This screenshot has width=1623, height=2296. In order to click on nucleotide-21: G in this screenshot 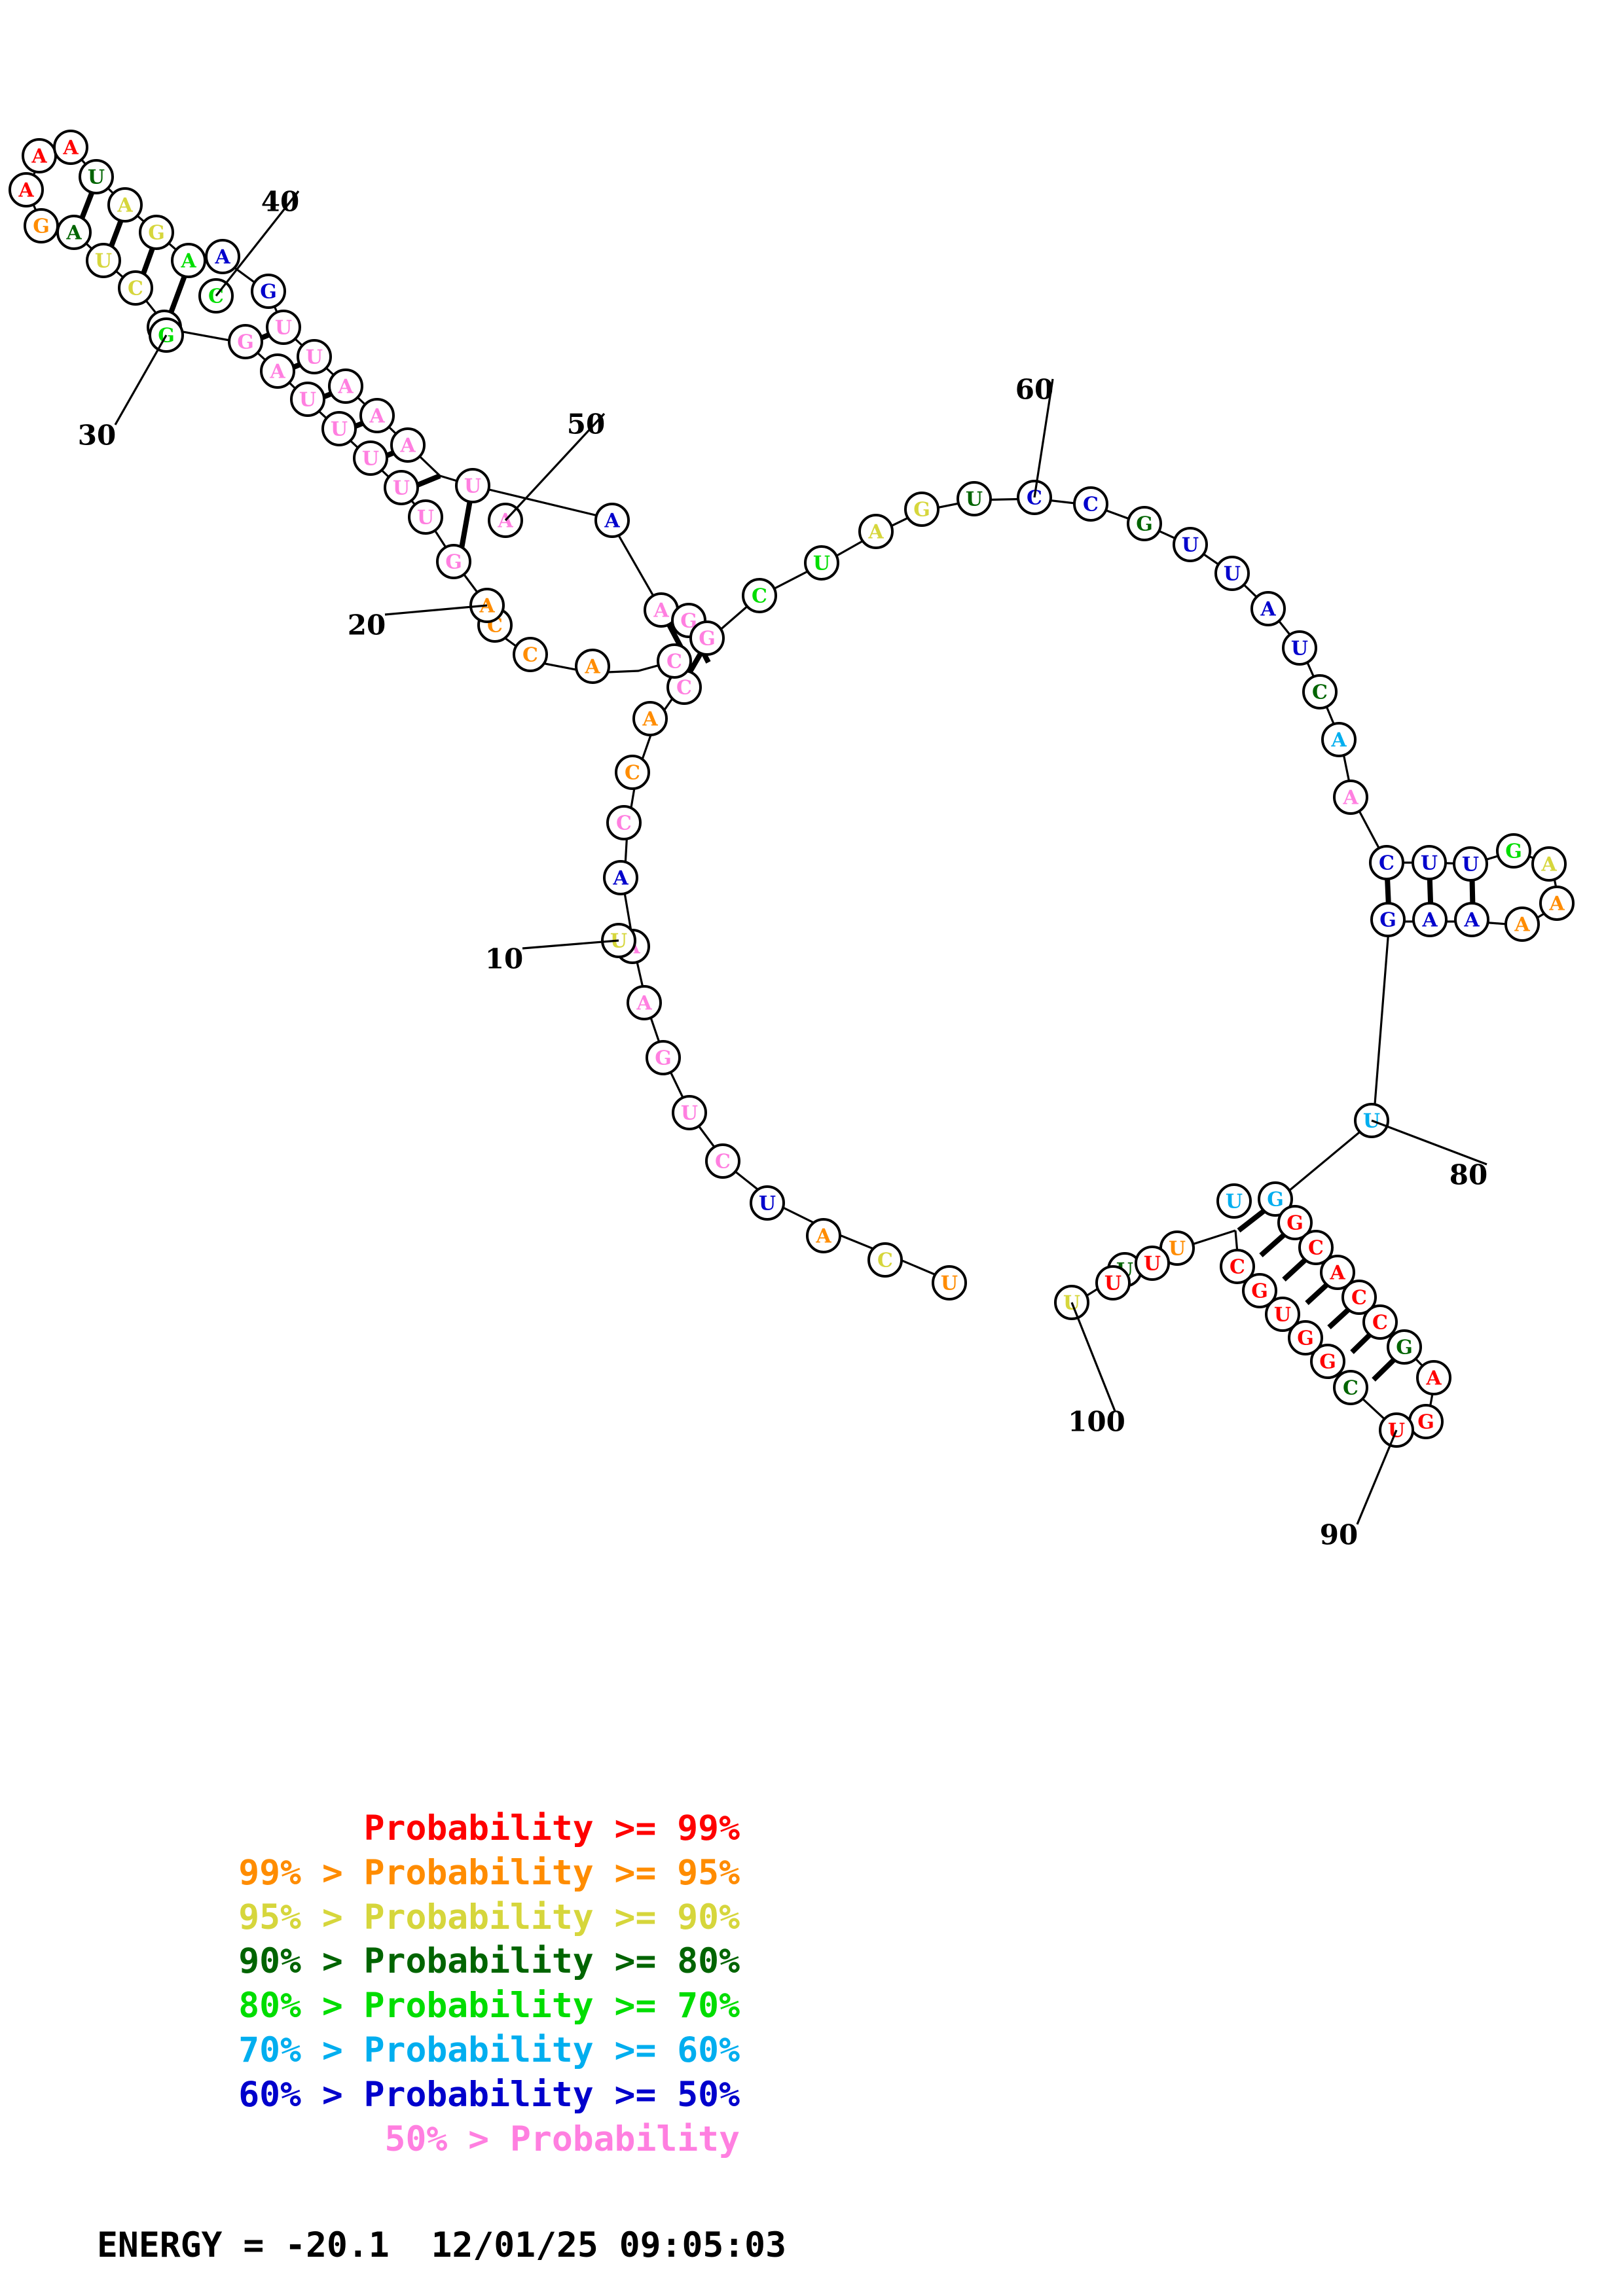, I will do `click(453, 561)`.